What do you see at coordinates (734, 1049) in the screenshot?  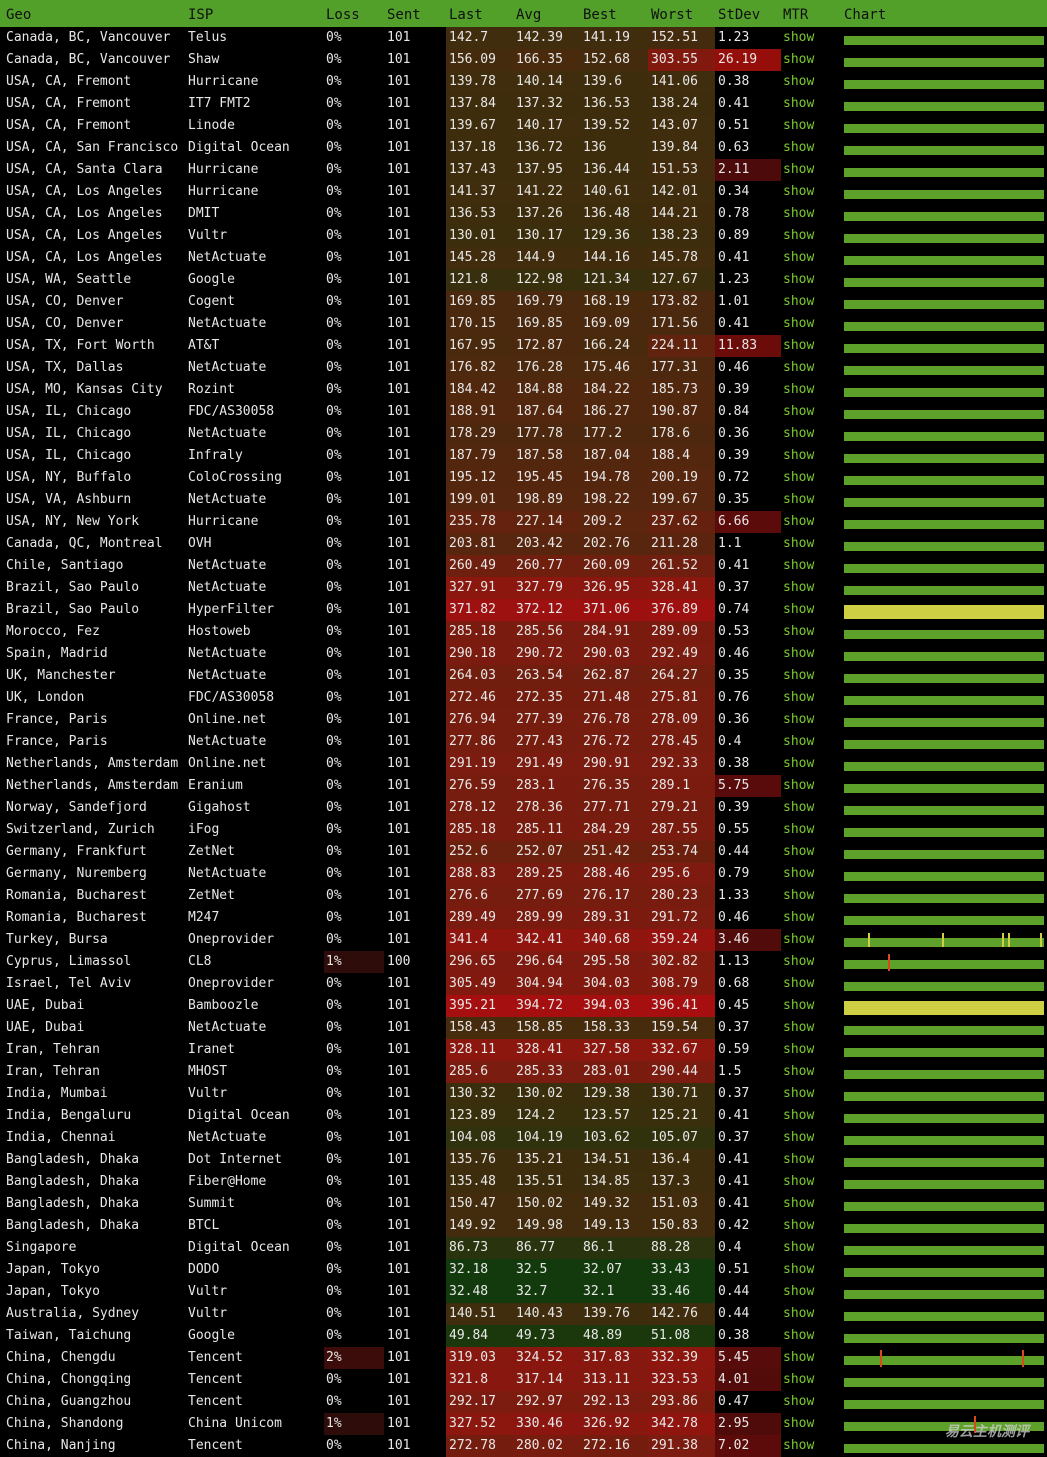 I see `stdev-cell: 0.59` at bounding box center [734, 1049].